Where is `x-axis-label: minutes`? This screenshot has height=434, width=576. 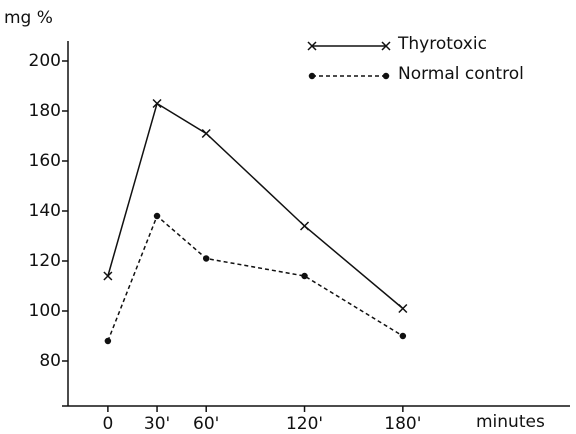 x-axis-label: minutes is located at coordinates (510, 422).